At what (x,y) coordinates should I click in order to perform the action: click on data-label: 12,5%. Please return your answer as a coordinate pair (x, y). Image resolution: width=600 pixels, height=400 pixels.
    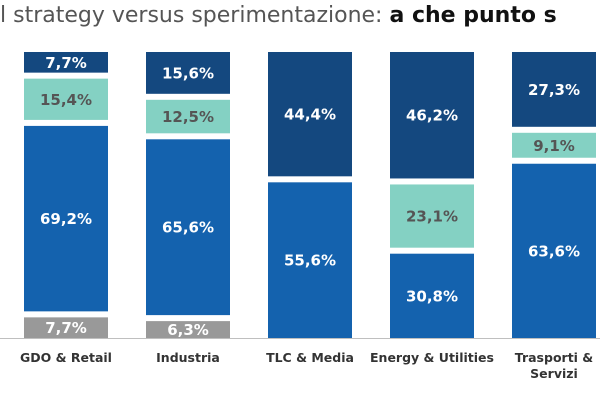
    Looking at the image, I should click on (188, 117).